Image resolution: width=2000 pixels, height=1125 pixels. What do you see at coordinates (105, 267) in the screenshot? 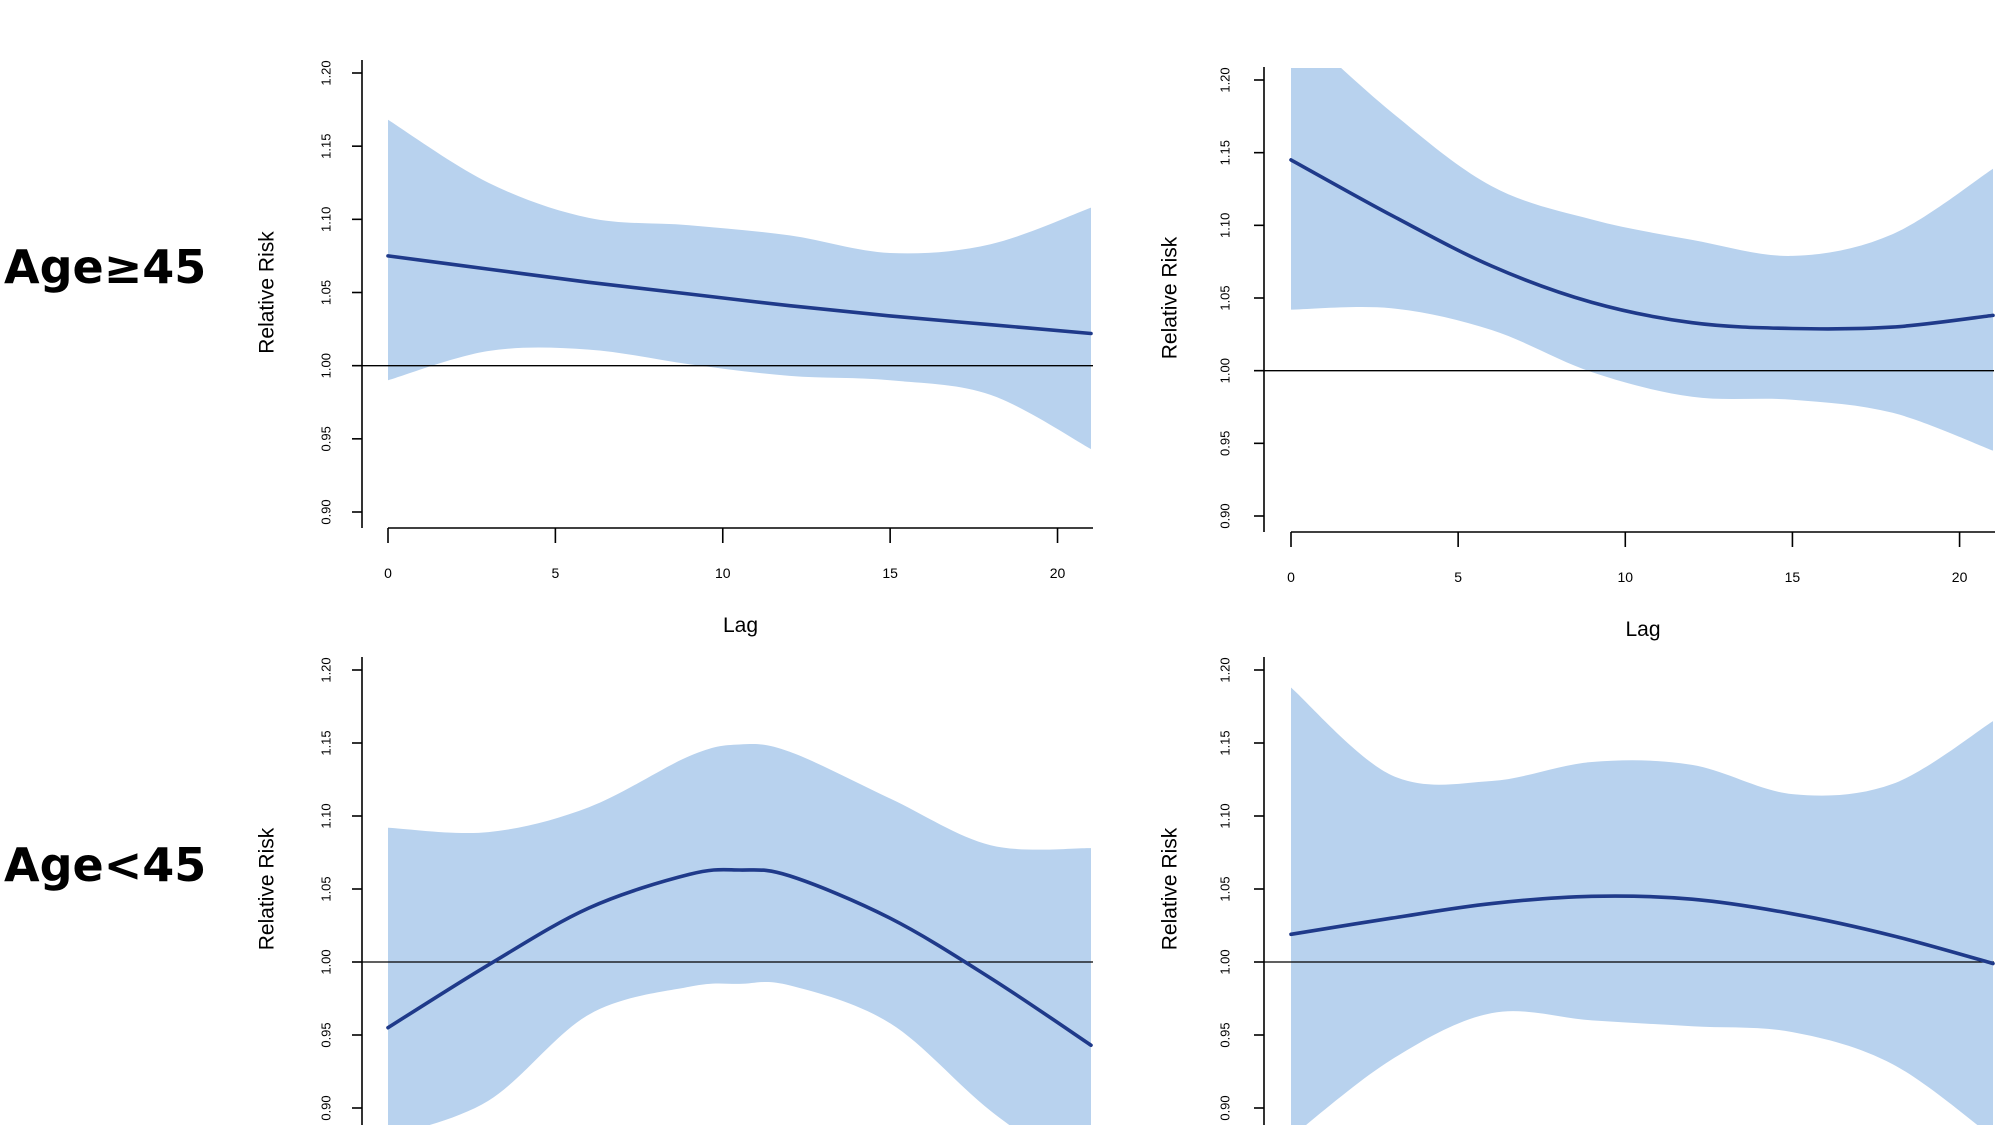
I see `row-label-age-ge-45: Age≥45` at bounding box center [105, 267].